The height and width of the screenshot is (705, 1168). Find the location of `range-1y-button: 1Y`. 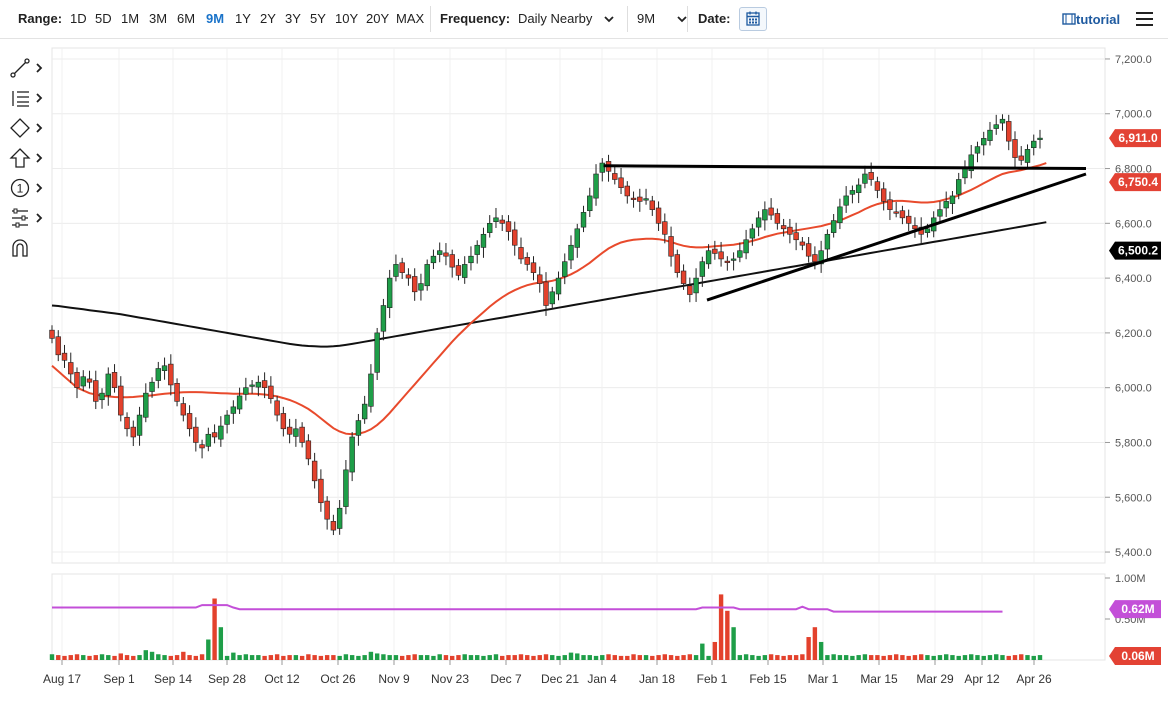

range-1y-button: 1Y is located at coordinates (243, 18).